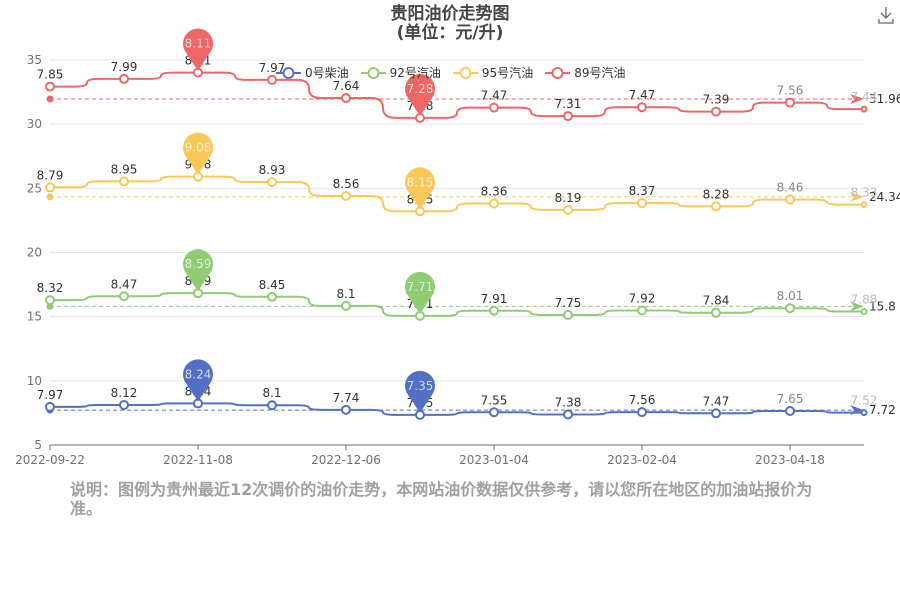 The width and height of the screenshot is (900, 600). I want to click on data-label: 8.45, so click(272, 285).